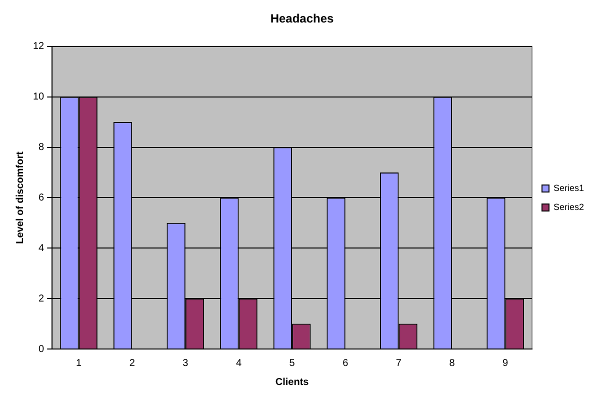 The width and height of the screenshot is (600, 398). What do you see at coordinates (41, 248) in the screenshot?
I see `y-tick-label: 4` at bounding box center [41, 248].